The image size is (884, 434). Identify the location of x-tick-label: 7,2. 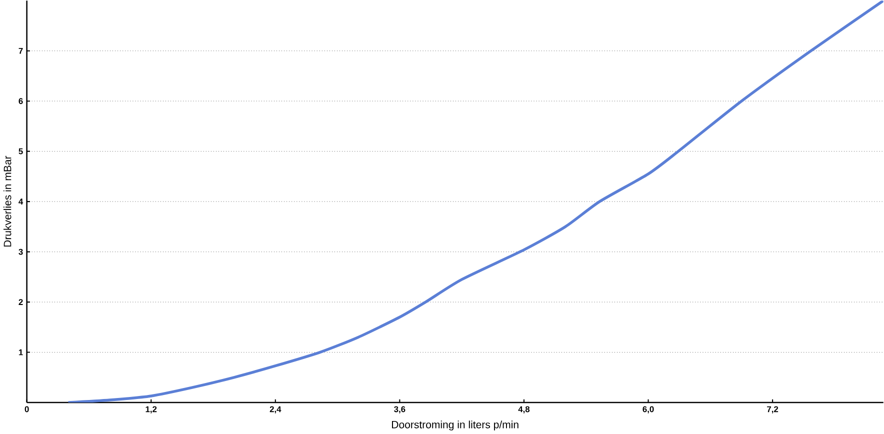
(772, 410).